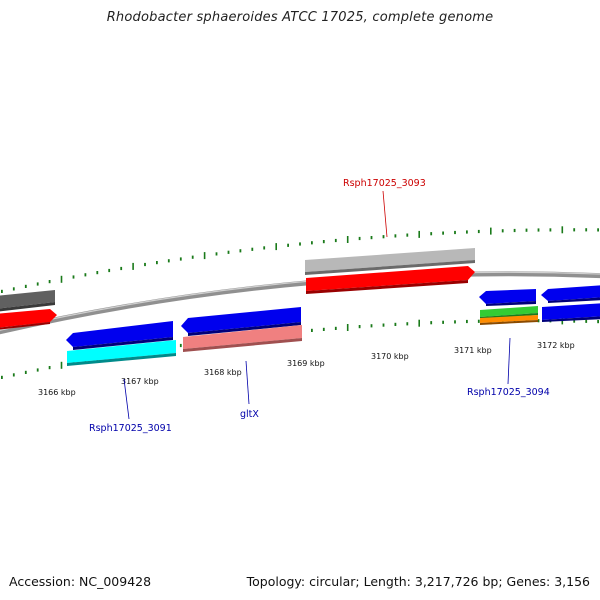 The height and width of the screenshot is (600, 600). Describe the element at coordinates (247, 382) in the screenshot. I see `leader-line-gltx` at that location.